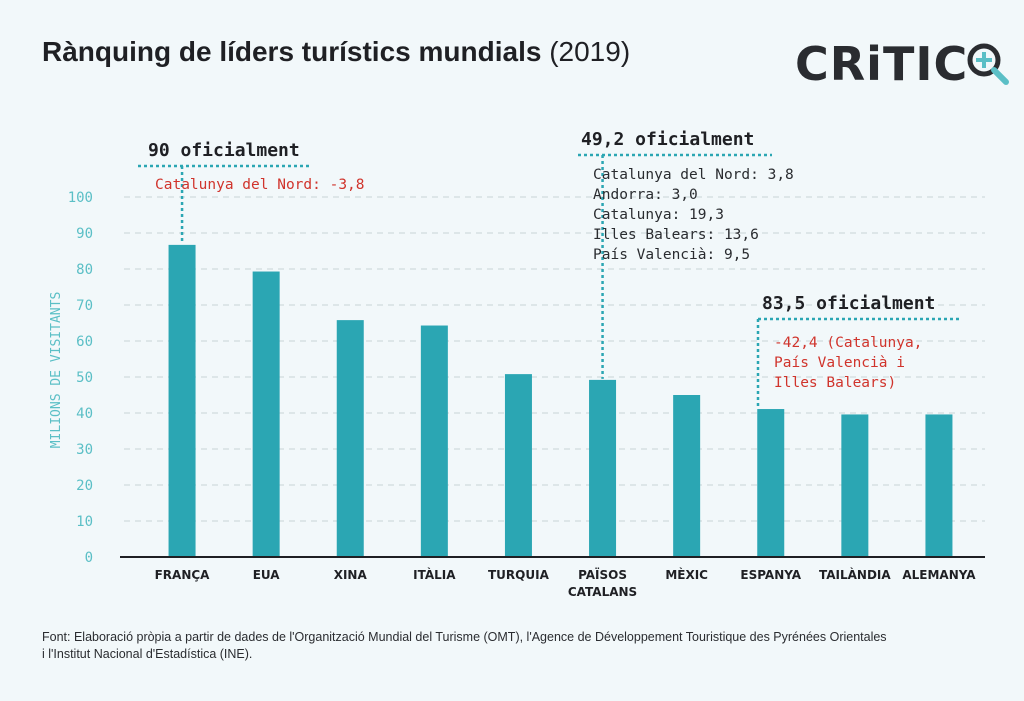  What do you see at coordinates (518, 465) in the screenshot?
I see `bar-turquia` at bounding box center [518, 465].